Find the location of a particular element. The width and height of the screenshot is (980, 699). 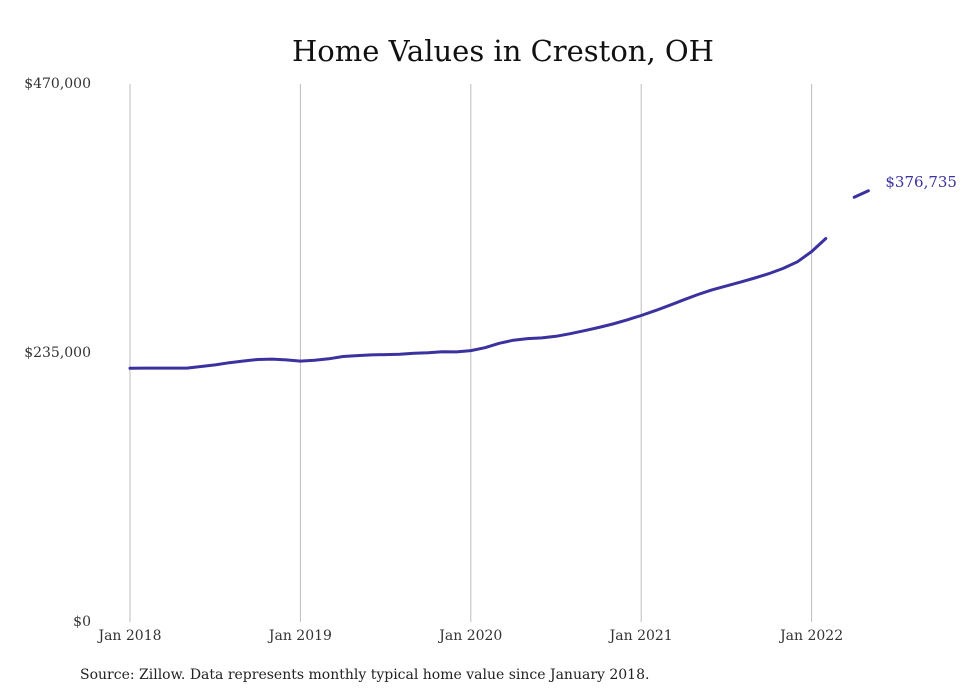

y-tick-label: $470,000 is located at coordinates (57, 84).